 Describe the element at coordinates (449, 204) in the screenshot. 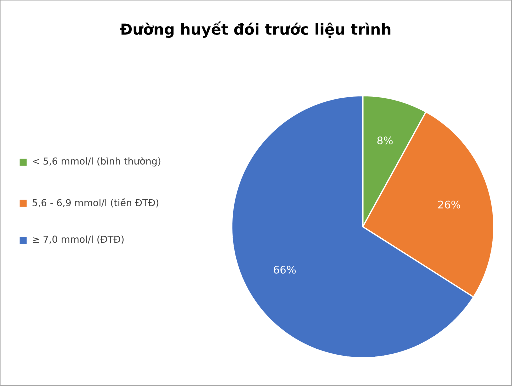

I see `data-label: 26%` at that location.